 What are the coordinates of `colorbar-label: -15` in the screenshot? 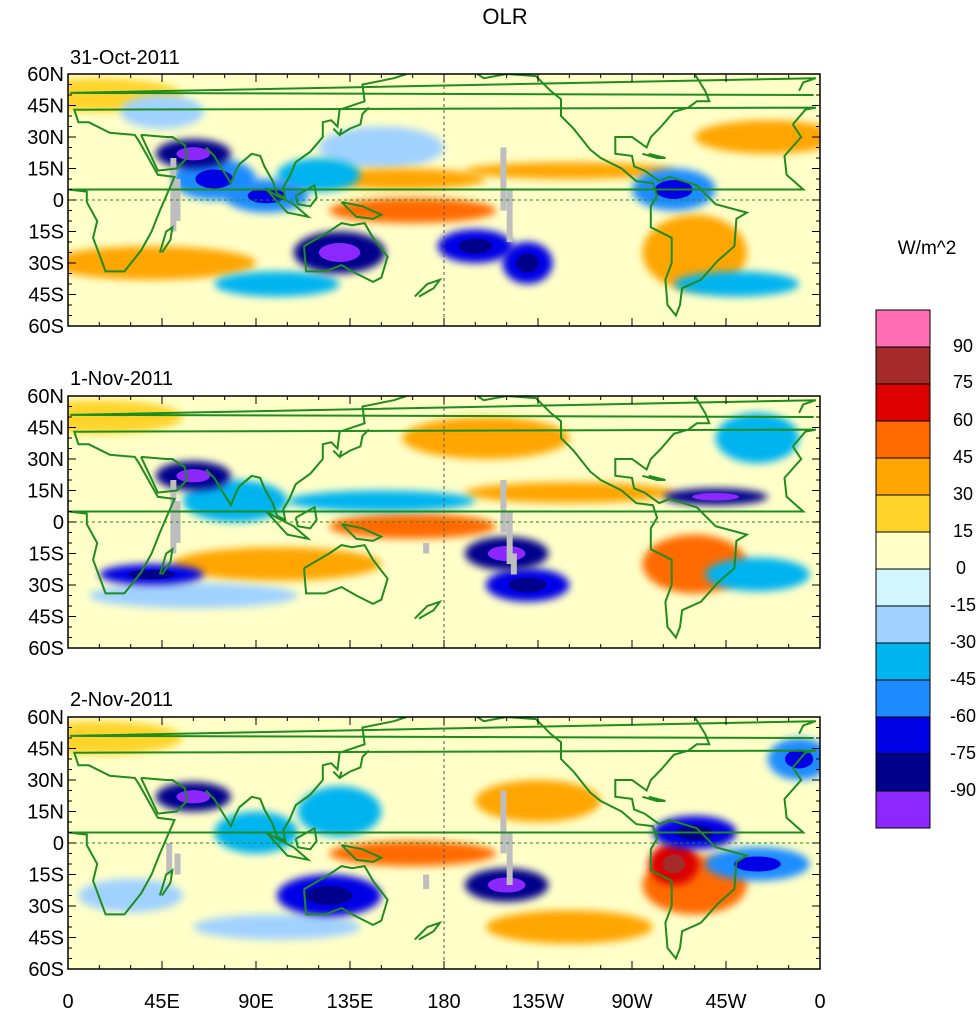 It's located at (963, 605).